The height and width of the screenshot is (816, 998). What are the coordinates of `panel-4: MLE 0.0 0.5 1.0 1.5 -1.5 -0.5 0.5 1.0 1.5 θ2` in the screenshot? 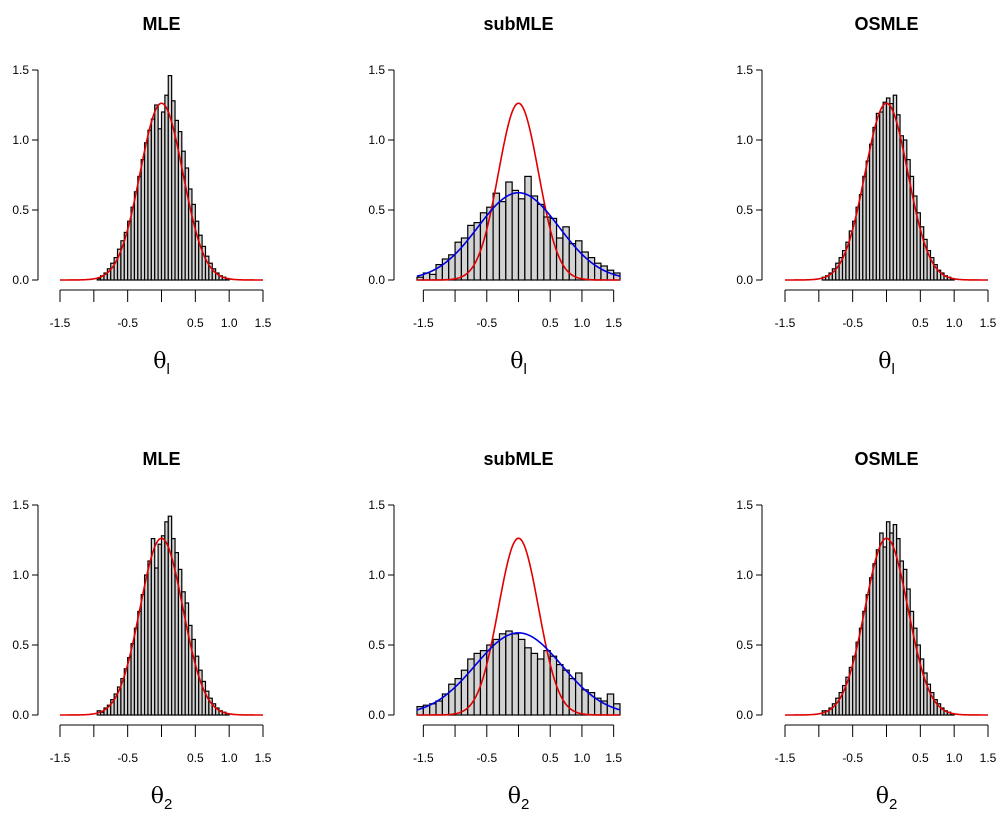 It's located at (141, 631).